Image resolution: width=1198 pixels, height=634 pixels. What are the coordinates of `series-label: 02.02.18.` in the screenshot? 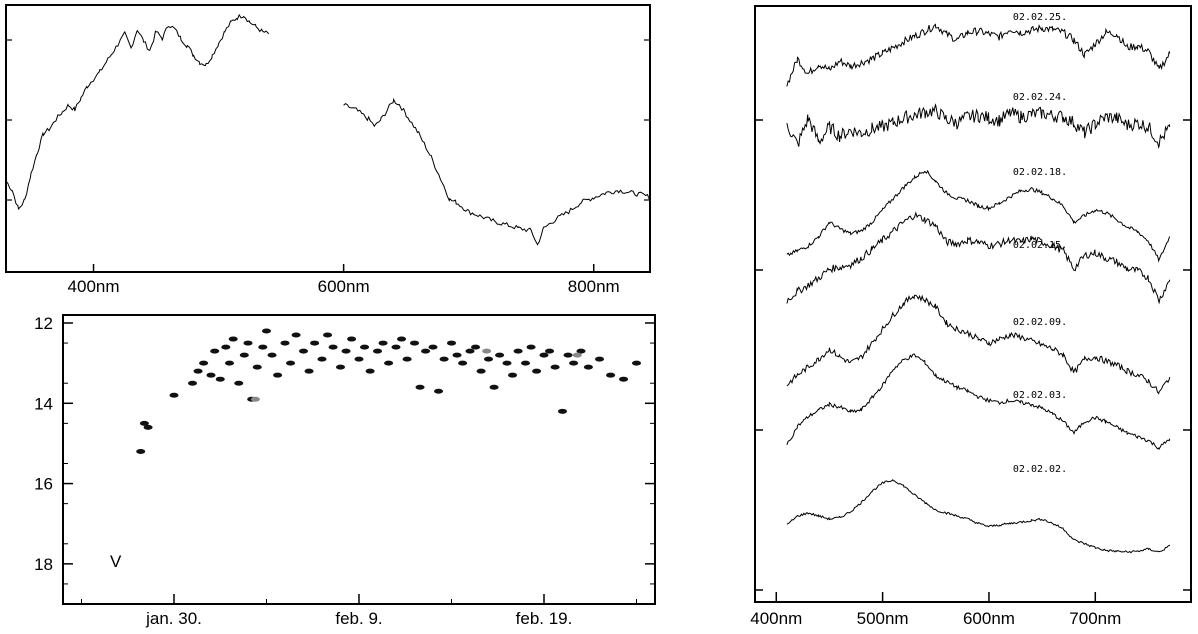 It's located at (1040, 172).